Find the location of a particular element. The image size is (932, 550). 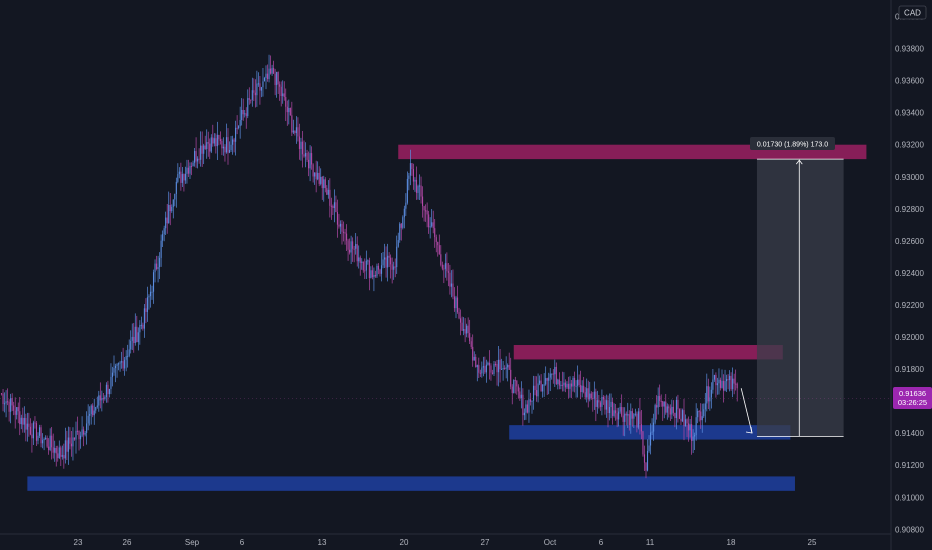

measure-label-box is located at coordinates (792, 143).